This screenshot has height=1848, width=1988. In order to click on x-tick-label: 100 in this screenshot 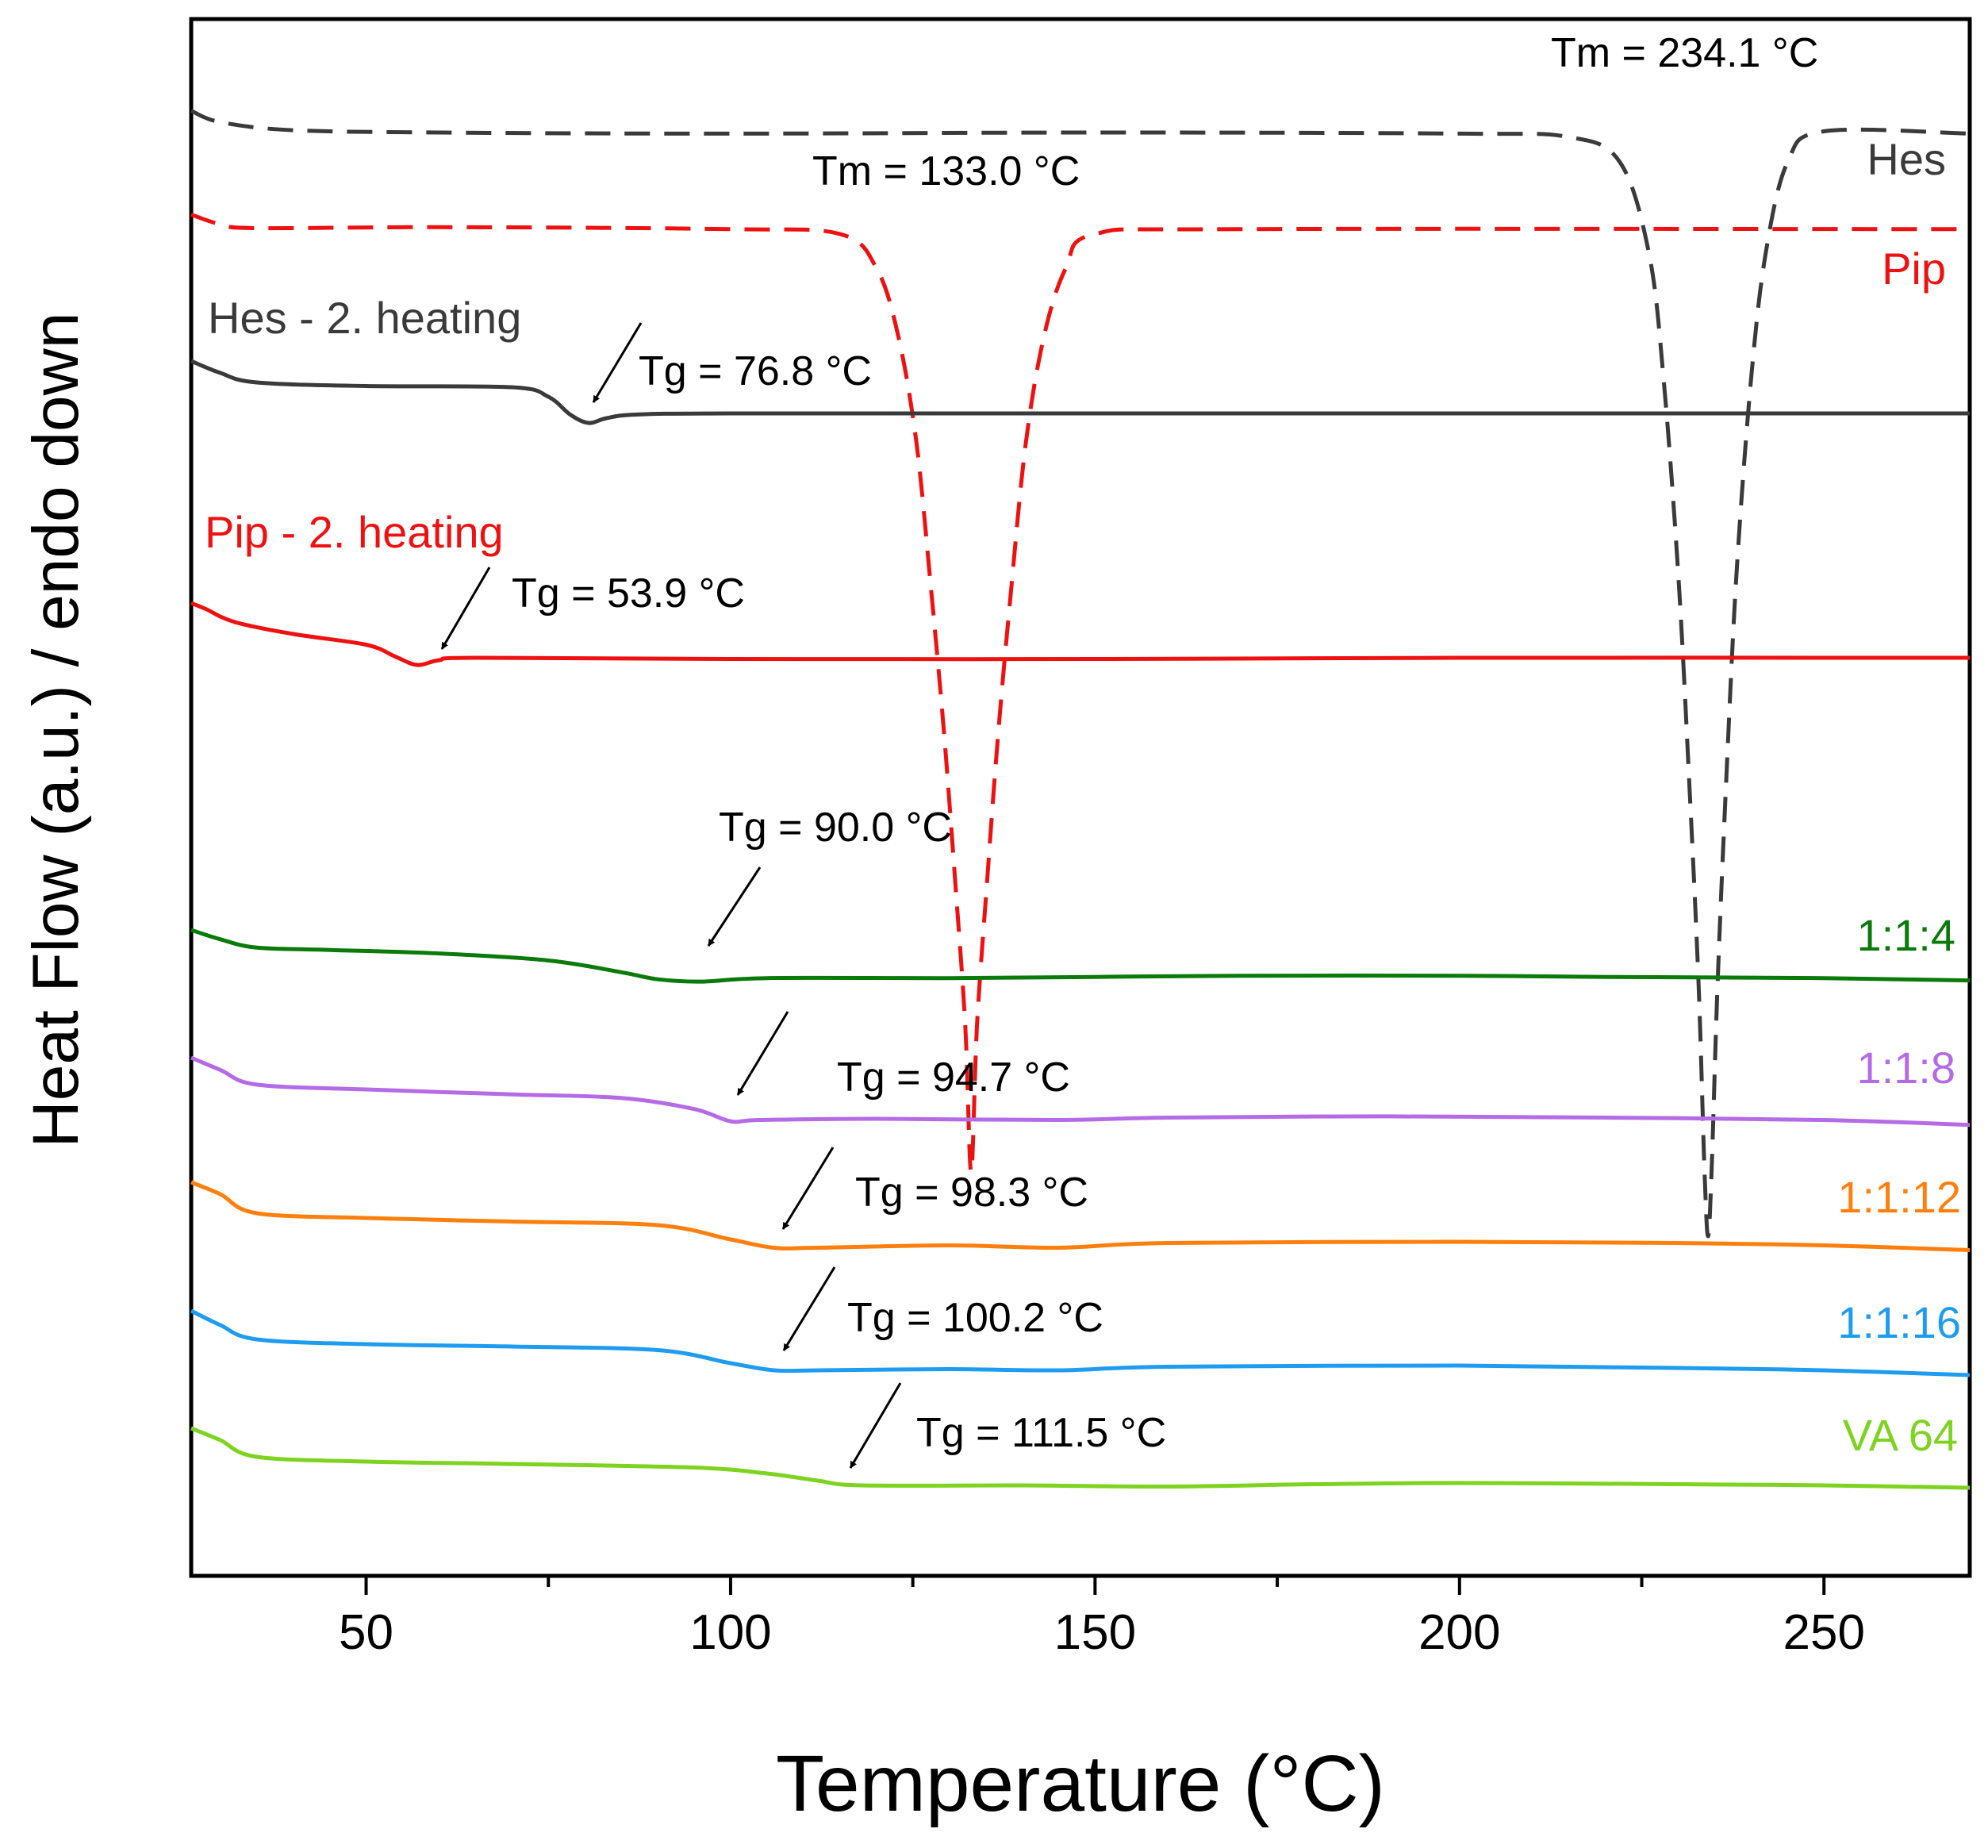, I will do `click(730, 1632)`.